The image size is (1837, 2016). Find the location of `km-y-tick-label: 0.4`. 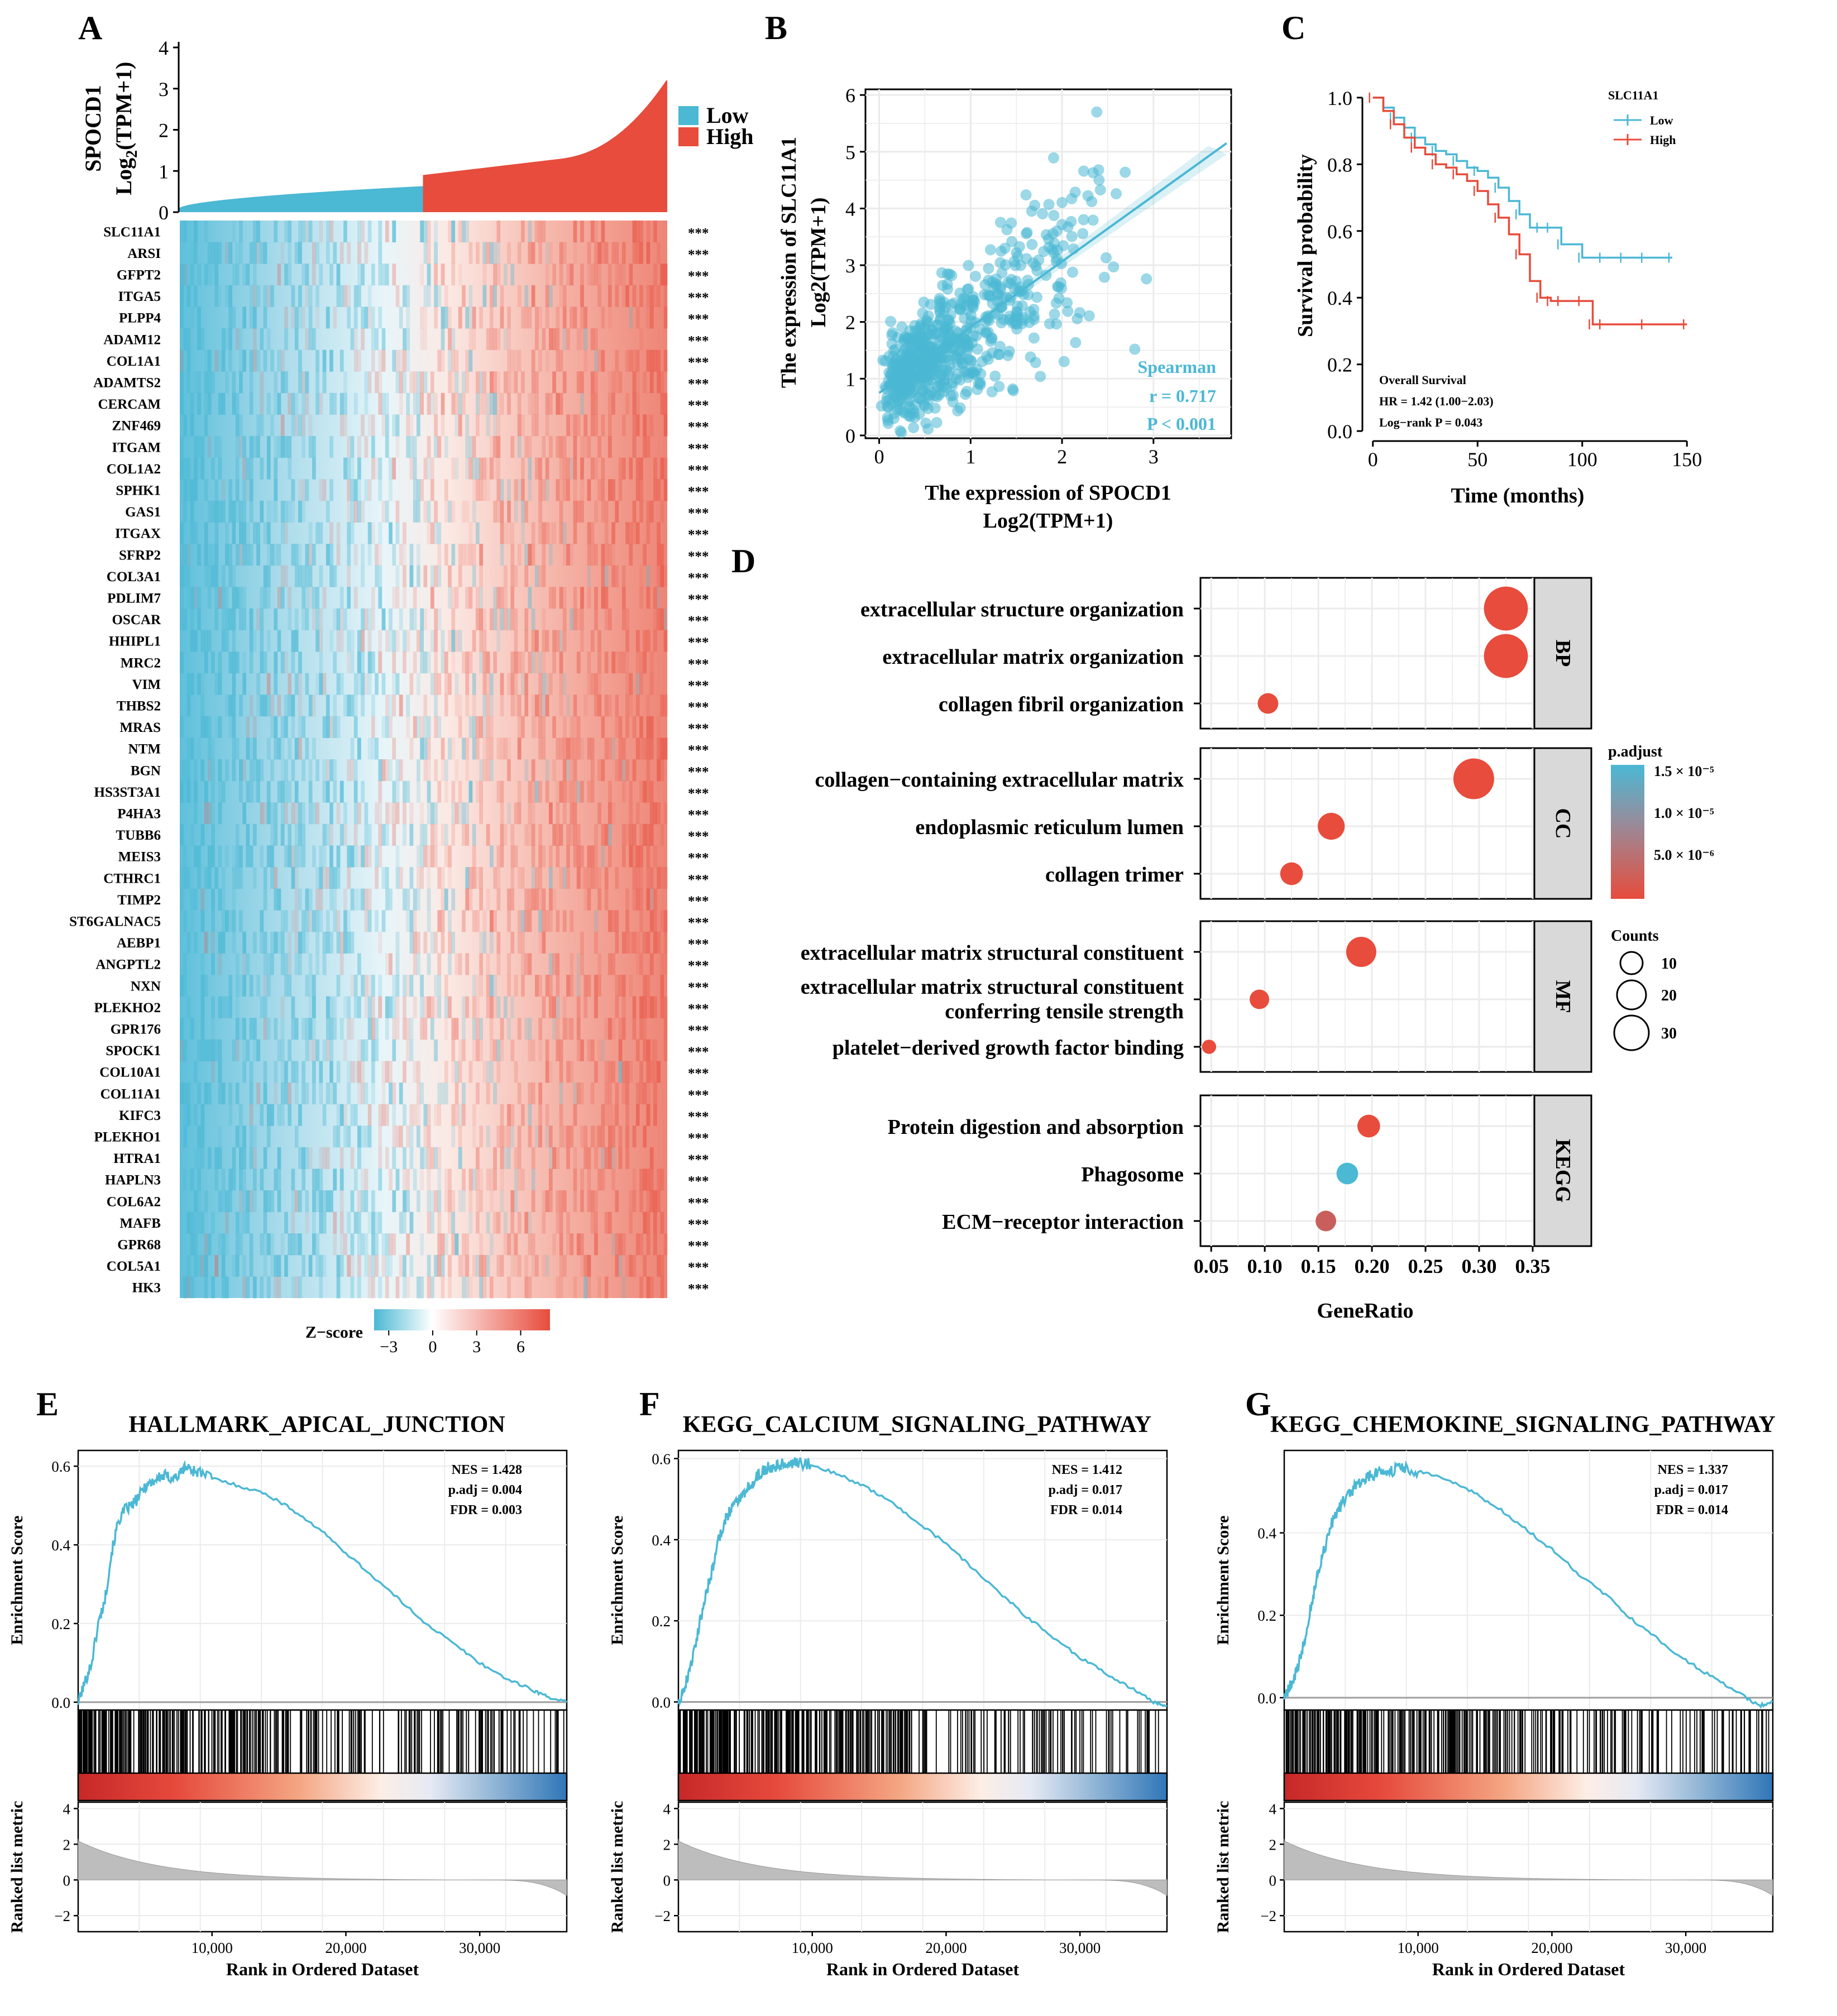

km-y-tick-label: 0.4 is located at coordinates (1340, 298).